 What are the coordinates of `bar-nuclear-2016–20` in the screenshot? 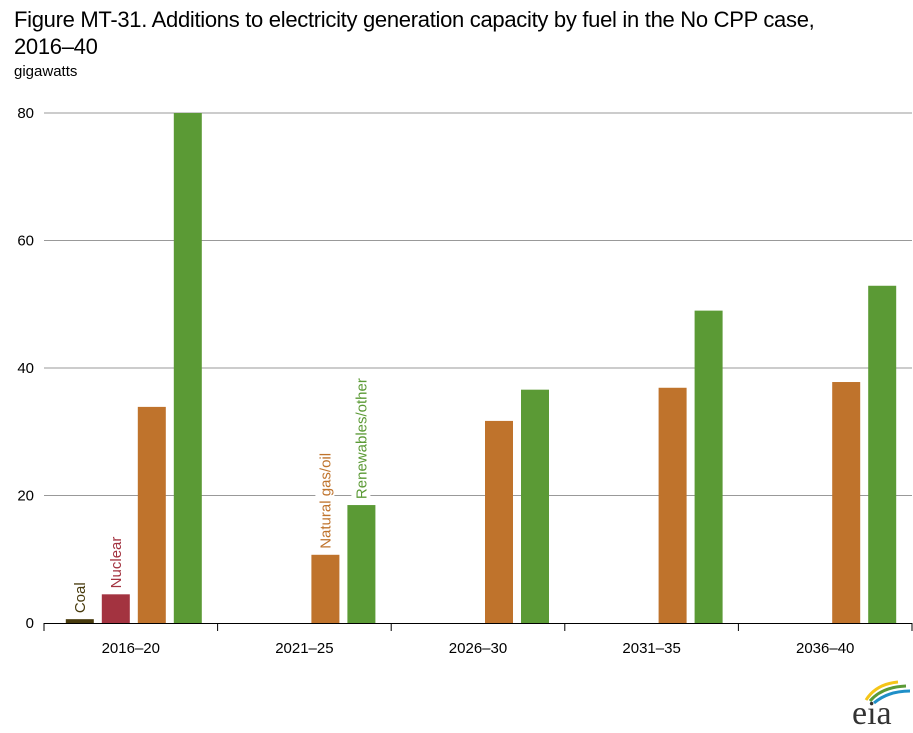 It's located at (115, 608).